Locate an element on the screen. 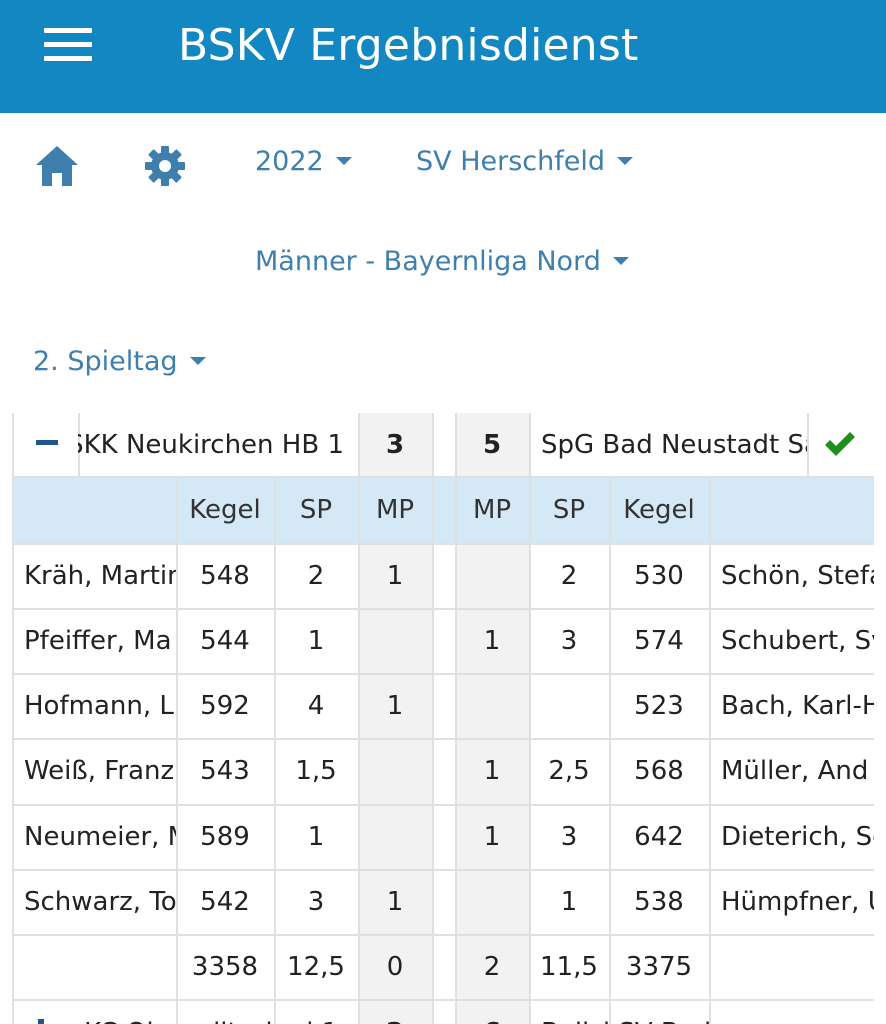 Image resolution: width=886 pixels, height=1024 pixels. table-row: Schwarz, To 542 3 1 1 538 Hümpfner, U is located at coordinates (443, 901).